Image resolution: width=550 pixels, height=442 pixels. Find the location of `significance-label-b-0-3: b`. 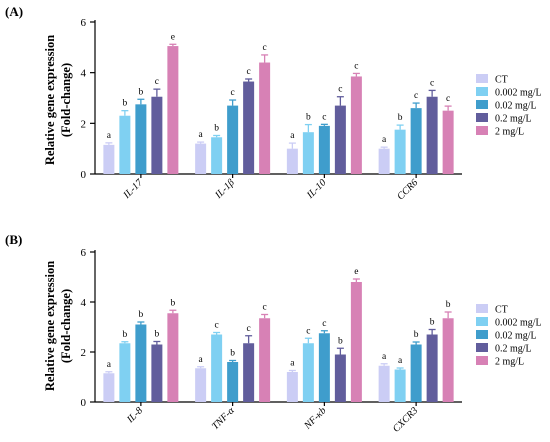

significance-label-b-0-3: b is located at coordinates (157, 335).